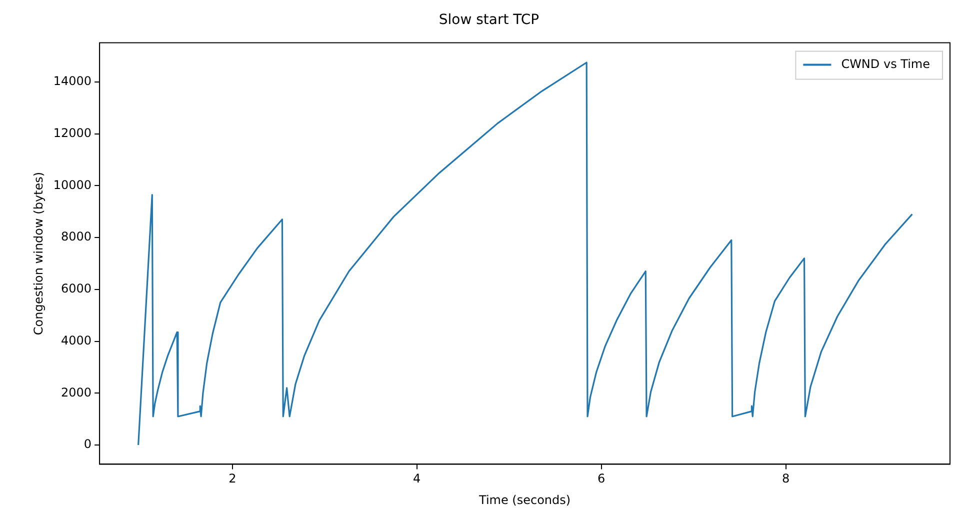 Image resolution: width=954 pixels, height=514 pixels. Describe the element at coordinates (72, 185) in the screenshot. I see `y-tick-label: 10000` at that location.